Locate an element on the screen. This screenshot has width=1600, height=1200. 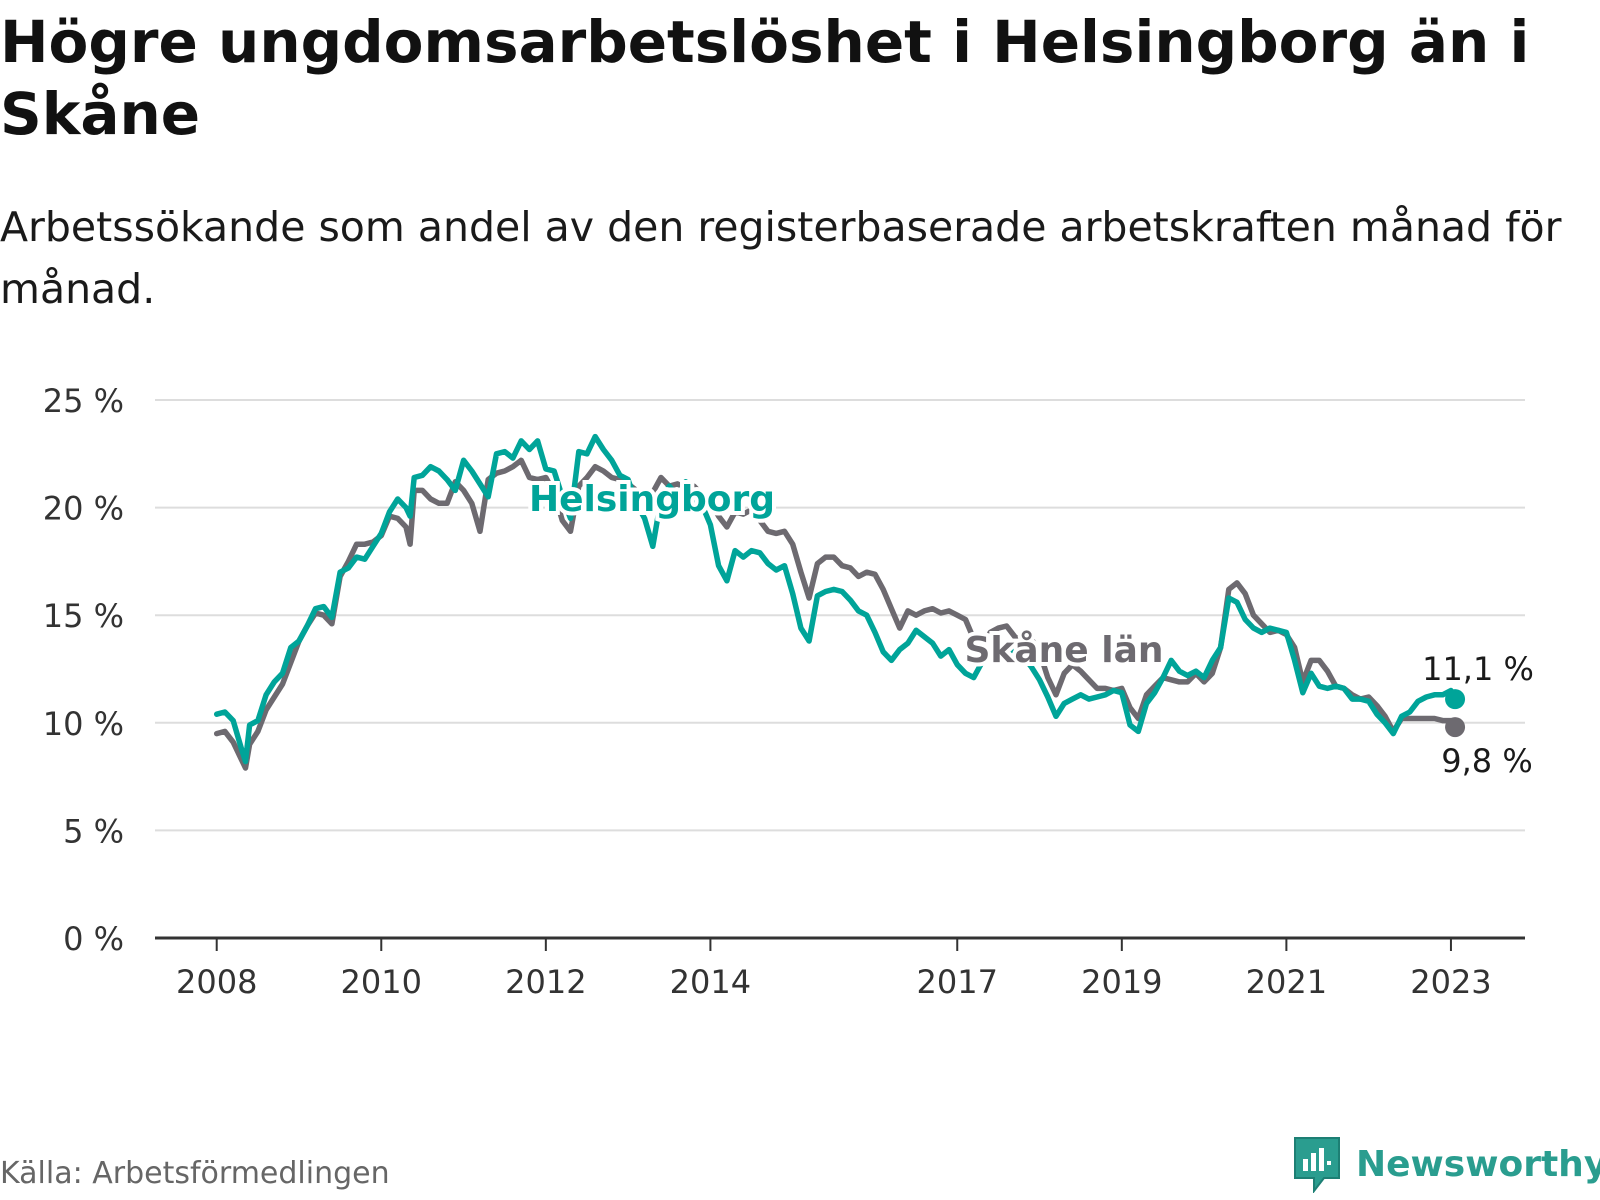
series-endpoint-sk-ne-l-n is located at coordinates (1455, 727).